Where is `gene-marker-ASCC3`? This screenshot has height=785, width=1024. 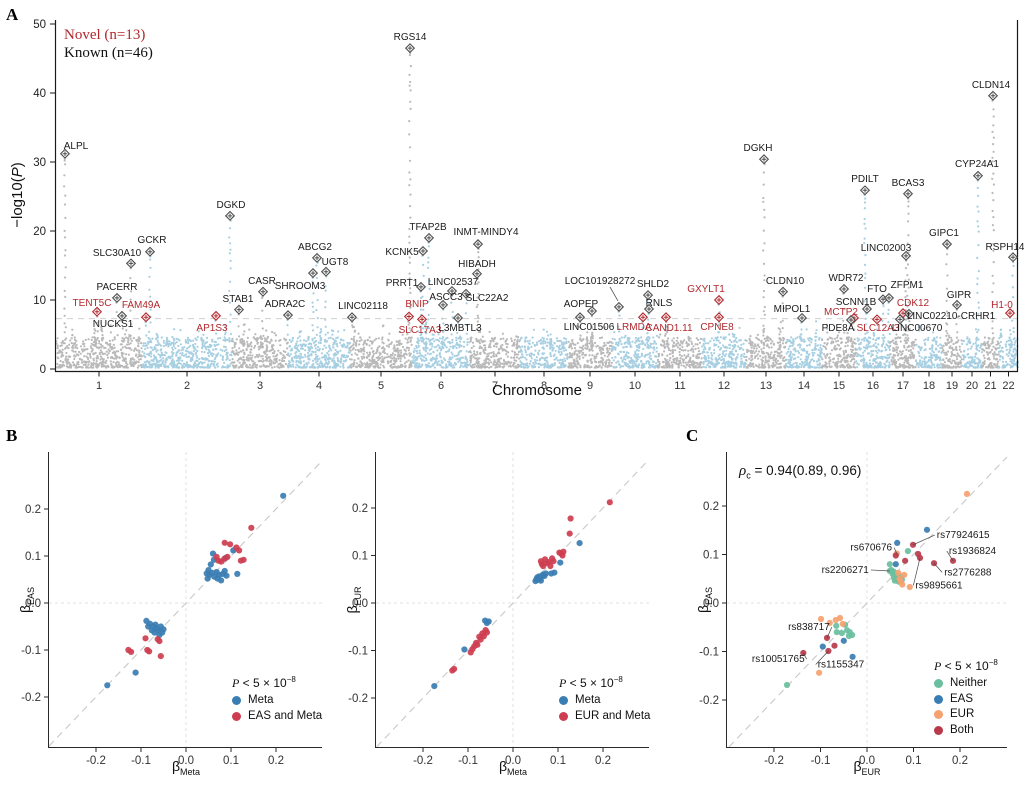
gene-marker-ASCC3 is located at coordinates (443, 304).